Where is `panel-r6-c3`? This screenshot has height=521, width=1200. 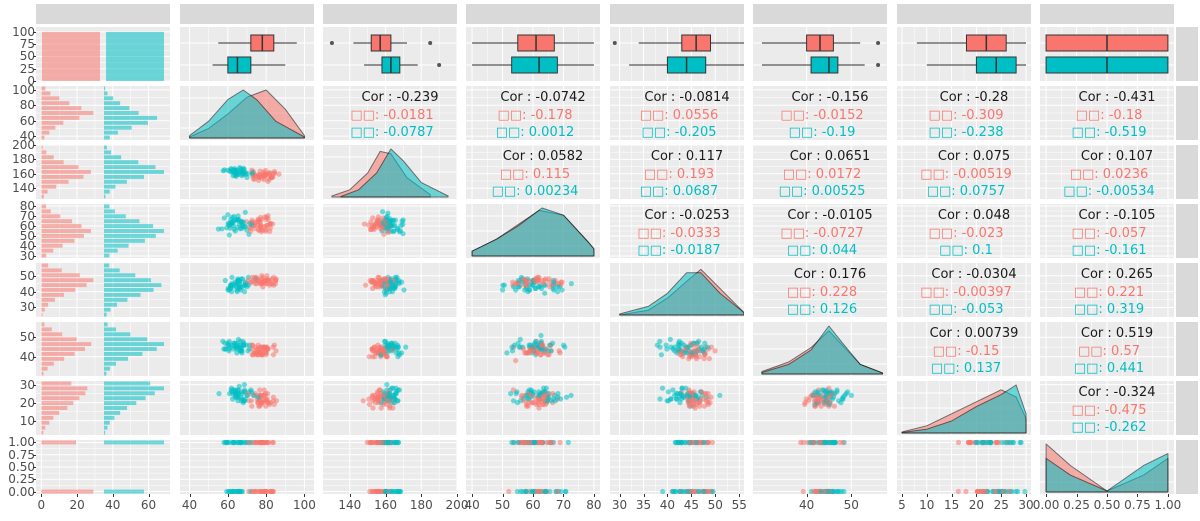
panel-r6-c3 is located at coordinates (533, 408).